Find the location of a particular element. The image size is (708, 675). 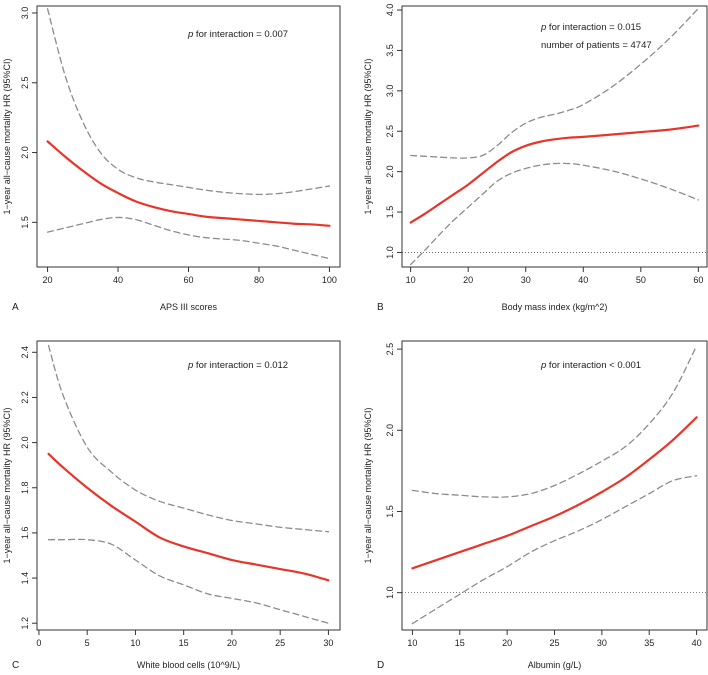

y-tick-label: 1.6 is located at coordinates (25, 533).